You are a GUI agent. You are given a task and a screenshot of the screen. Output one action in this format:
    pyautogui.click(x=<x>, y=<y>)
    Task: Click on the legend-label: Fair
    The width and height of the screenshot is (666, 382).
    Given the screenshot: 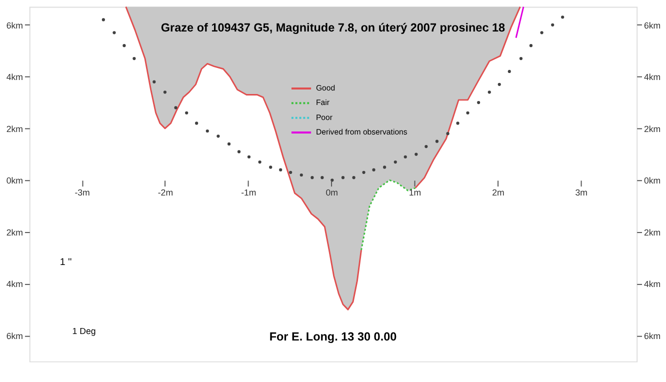 What is the action you would take?
    pyautogui.click(x=323, y=103)
    